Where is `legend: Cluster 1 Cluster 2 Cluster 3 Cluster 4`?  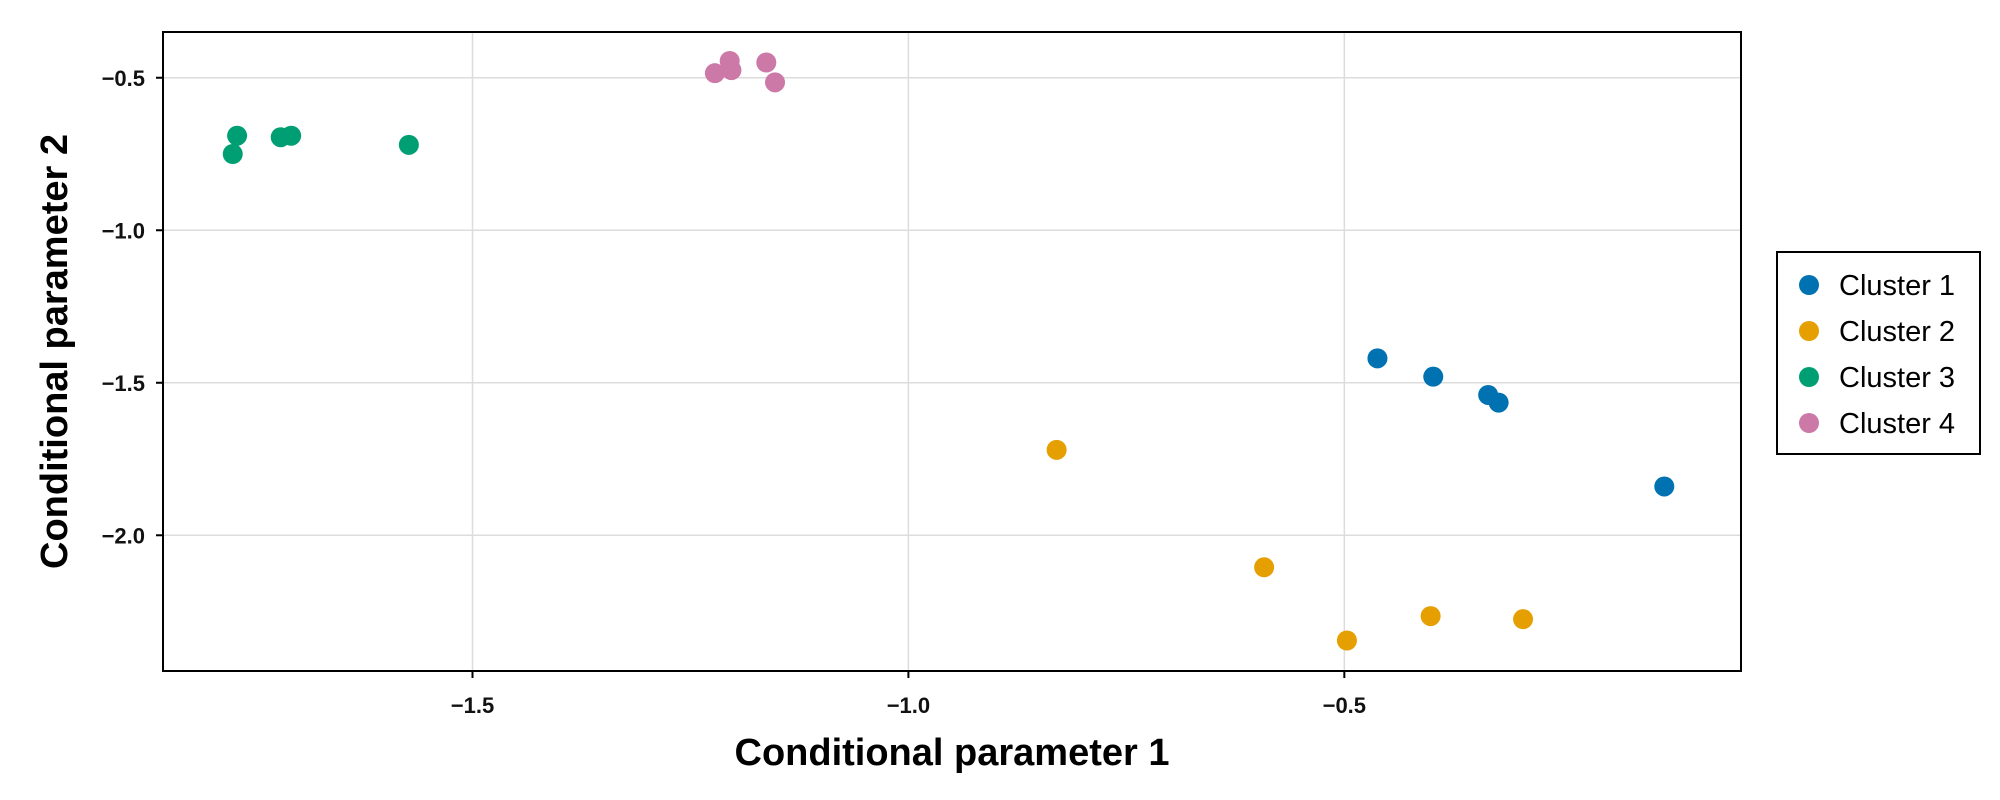
legend: Cluster 1 Cluster 2 Cluster 3 Cluster 4 is located at coordinates (1878, 353).